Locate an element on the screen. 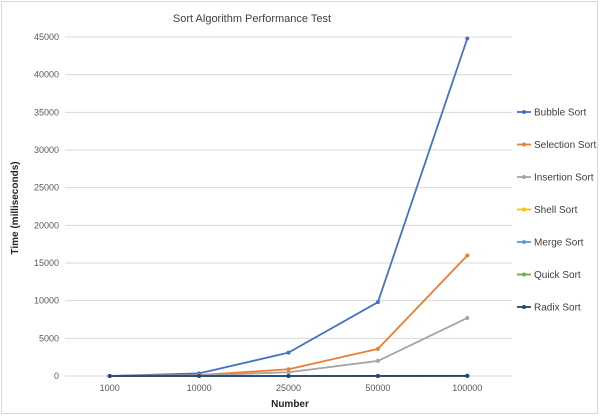 The width and height of the screenshot is (600, 420). legend-label: Merge Sort is located at coordinates (559, 243).